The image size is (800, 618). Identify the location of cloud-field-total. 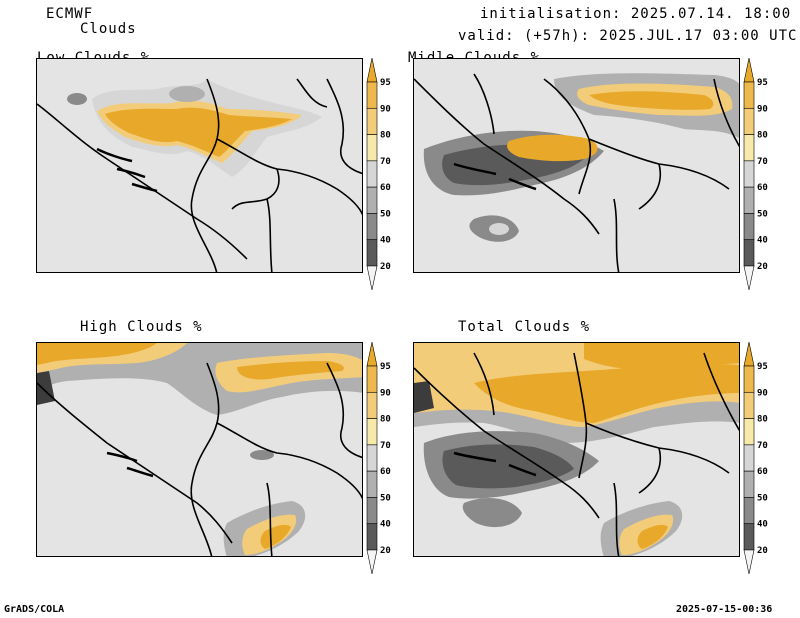
(576, 449).